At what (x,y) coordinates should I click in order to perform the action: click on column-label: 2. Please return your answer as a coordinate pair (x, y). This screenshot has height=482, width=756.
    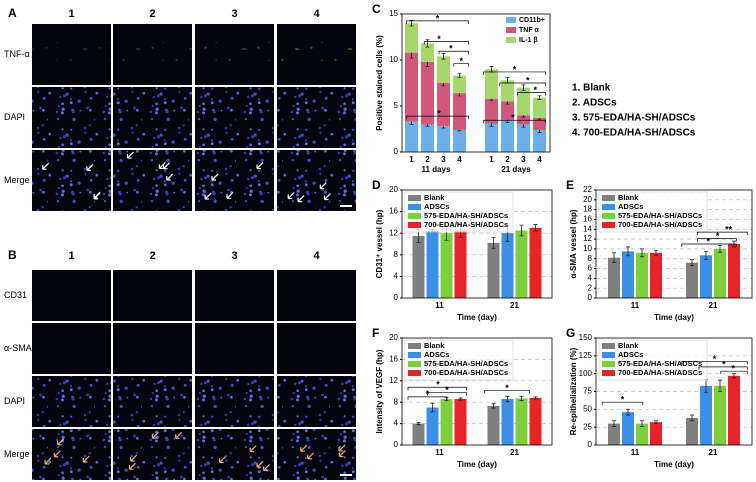
    Looking at the image, I should click on (152, 256).